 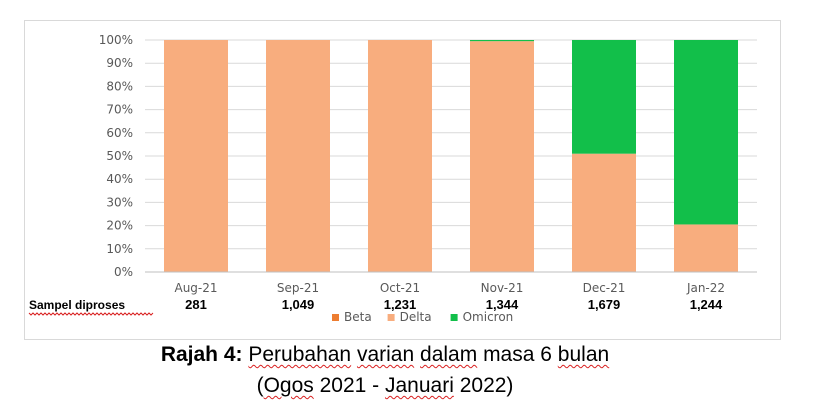 What do you see at coordinates (119, 63) in the screenshot?
I see `y-tick-label: 90%` at bounding box center [119, 63].